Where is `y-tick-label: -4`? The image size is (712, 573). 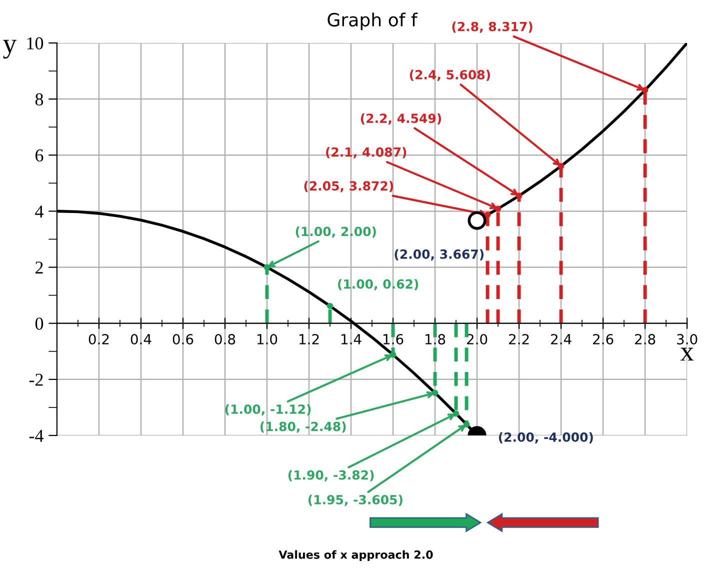
y-tick-label: -4 is located at coordinates (36, 436).